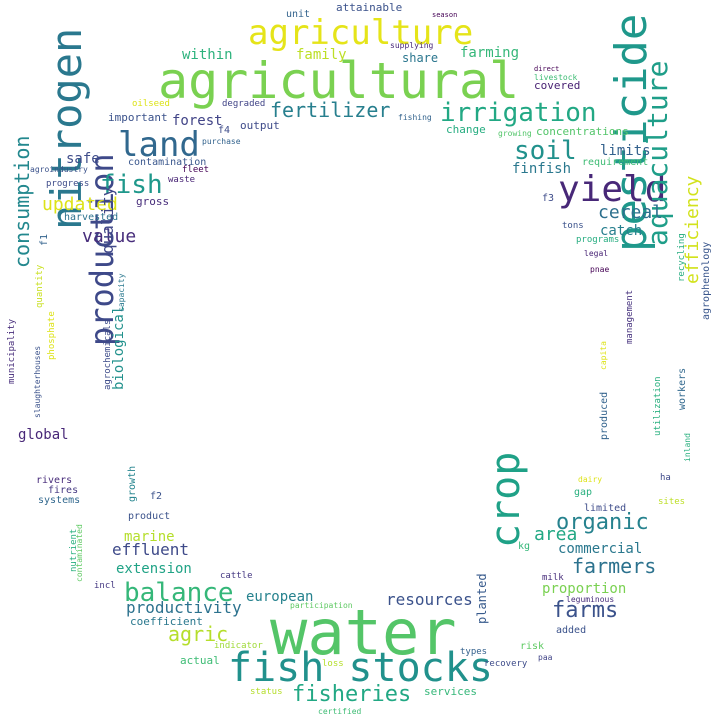  Describe the element at coordinates (584, 589) in the screenshot. I see `word-proportion: proportion` at that location.